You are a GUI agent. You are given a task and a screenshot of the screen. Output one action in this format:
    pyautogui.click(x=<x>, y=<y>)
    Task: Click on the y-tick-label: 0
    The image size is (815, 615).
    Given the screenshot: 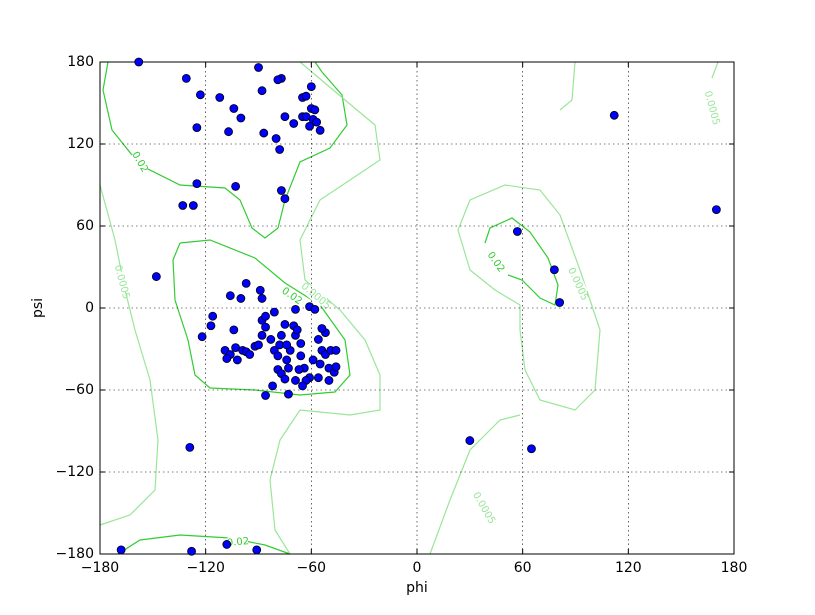 What is the action you would take?
    pyautogui.click(x=89, y=308)
    